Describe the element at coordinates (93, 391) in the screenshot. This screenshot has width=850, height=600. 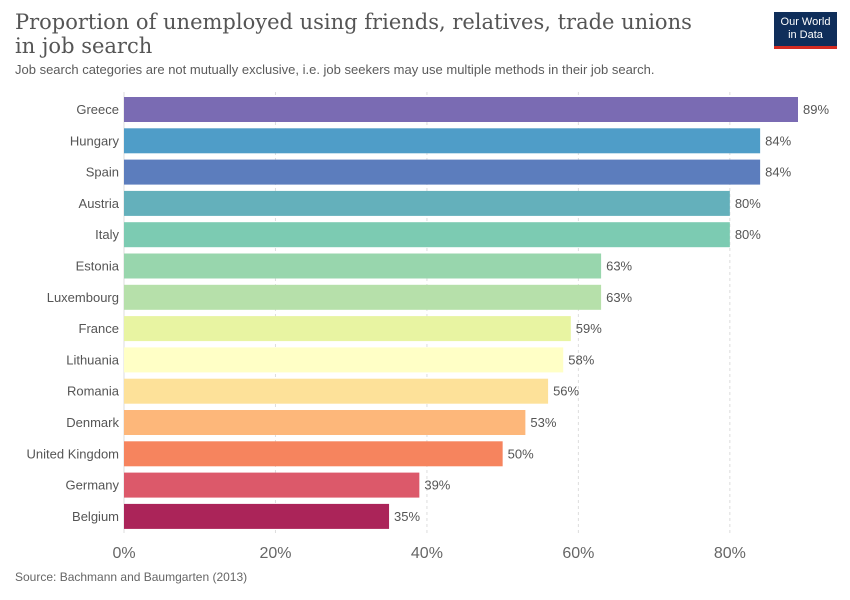
I see `category-label: Romania` at that location.